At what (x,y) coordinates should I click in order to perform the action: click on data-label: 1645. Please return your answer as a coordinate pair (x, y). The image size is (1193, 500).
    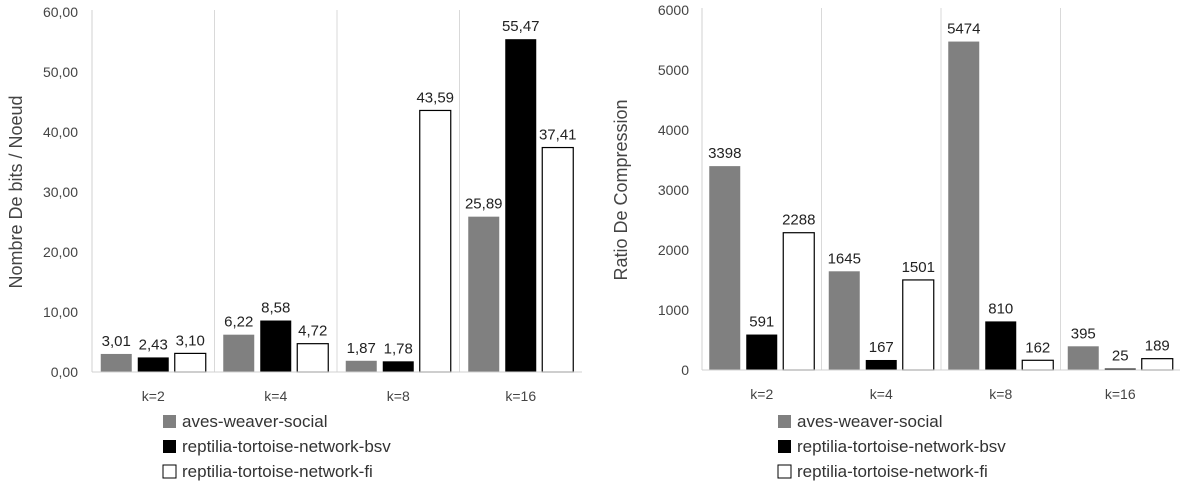
    Looking at the image, I should click on (844, 258).